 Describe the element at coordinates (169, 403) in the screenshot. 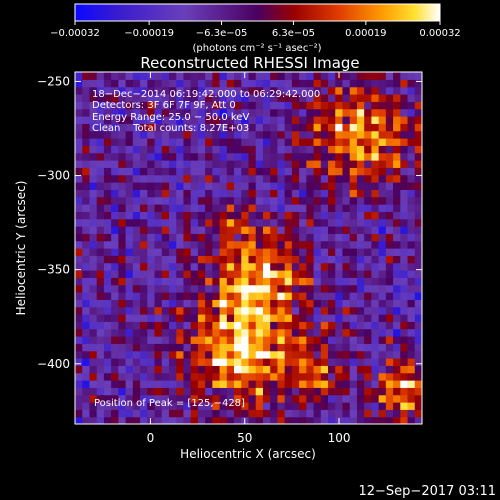

I see `peak-position-label: Position of Peak = [125,−428]` at that location.